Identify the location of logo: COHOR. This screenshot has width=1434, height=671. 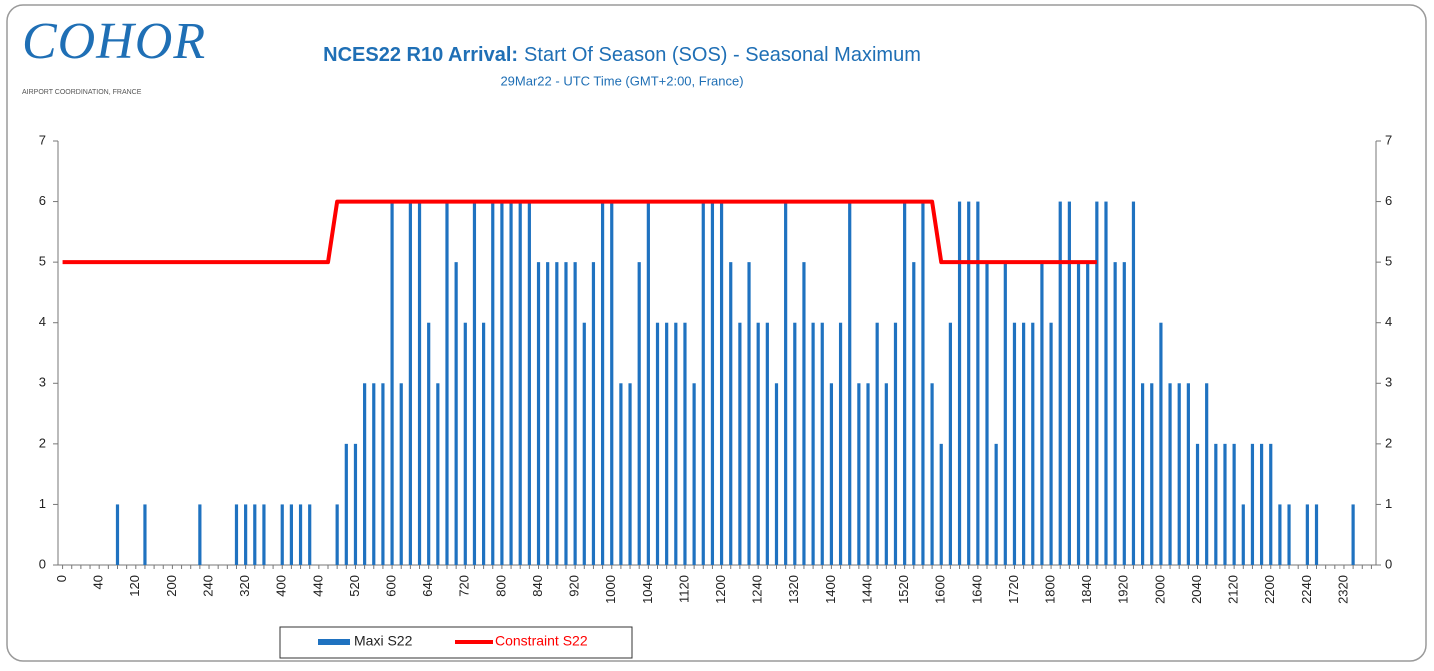
(114, 41).